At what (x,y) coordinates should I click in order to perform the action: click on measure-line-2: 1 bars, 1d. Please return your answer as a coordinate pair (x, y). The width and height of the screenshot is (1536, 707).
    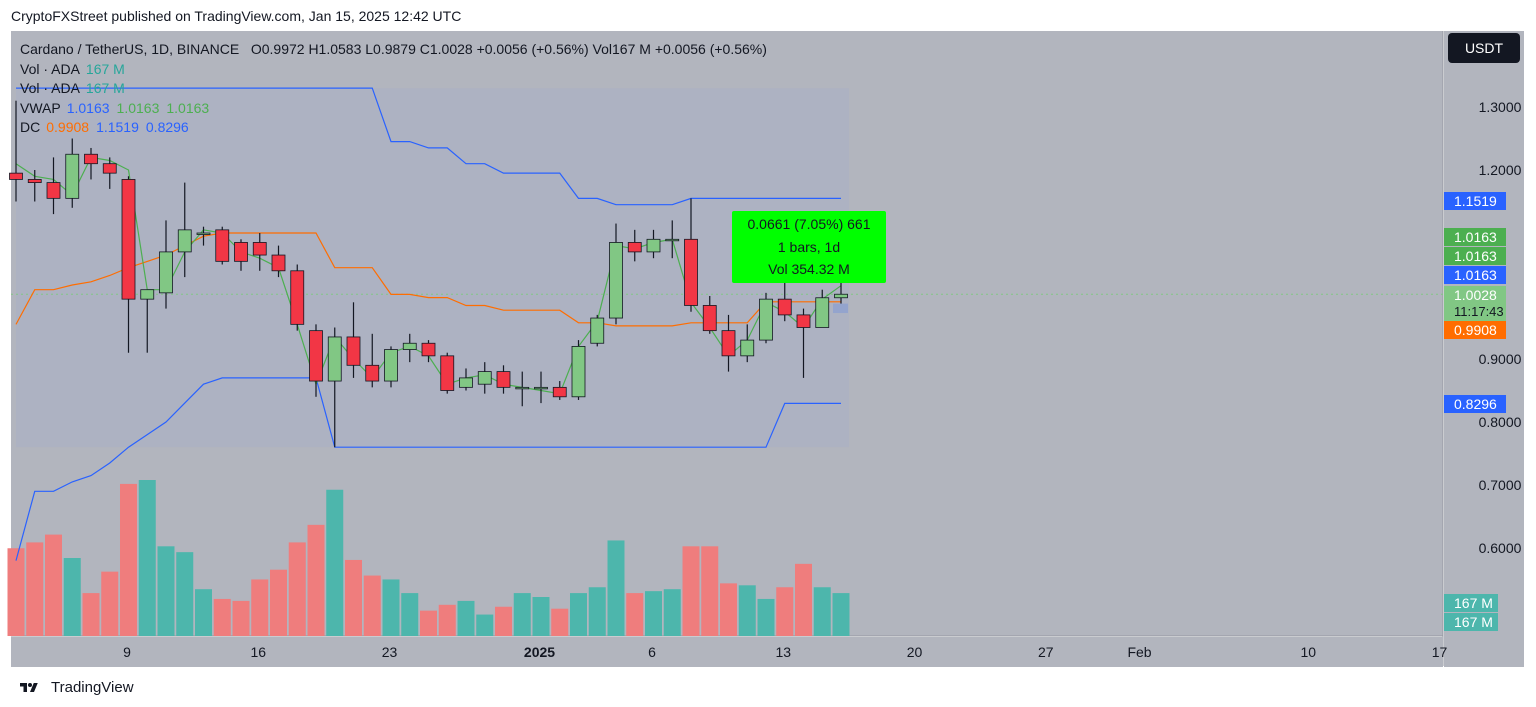
    Looking at the image, I should click on (809, 247).